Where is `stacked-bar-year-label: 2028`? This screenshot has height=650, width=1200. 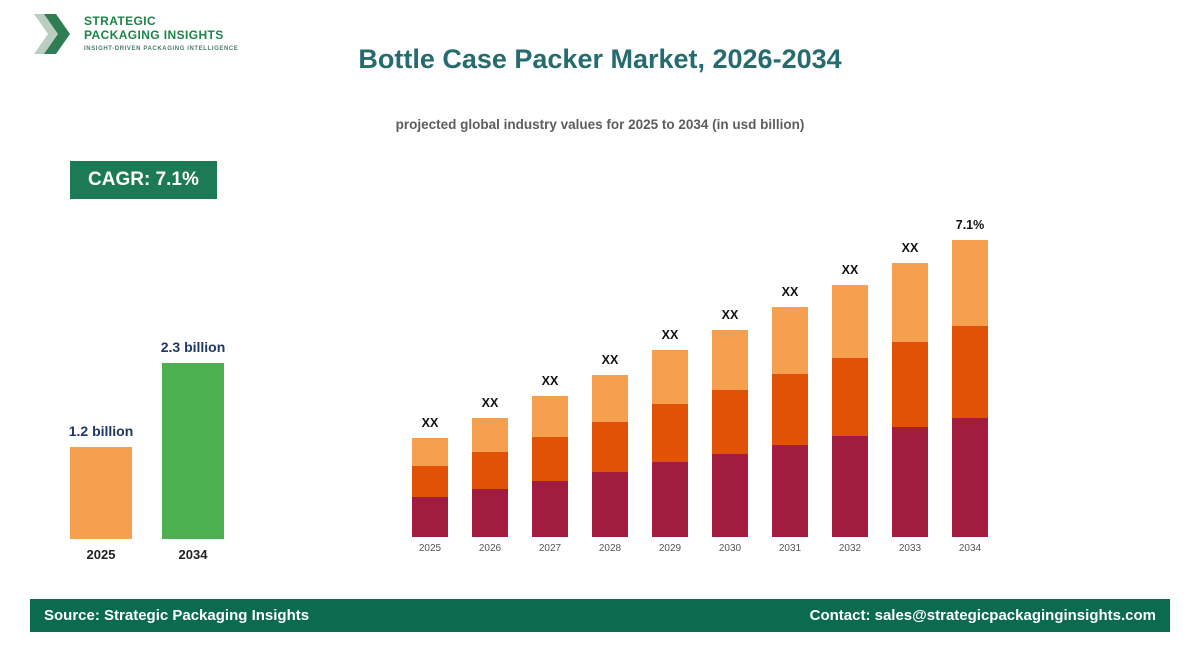
stacked-bar-year-label: 2028 is located at coordinates (610, 548).